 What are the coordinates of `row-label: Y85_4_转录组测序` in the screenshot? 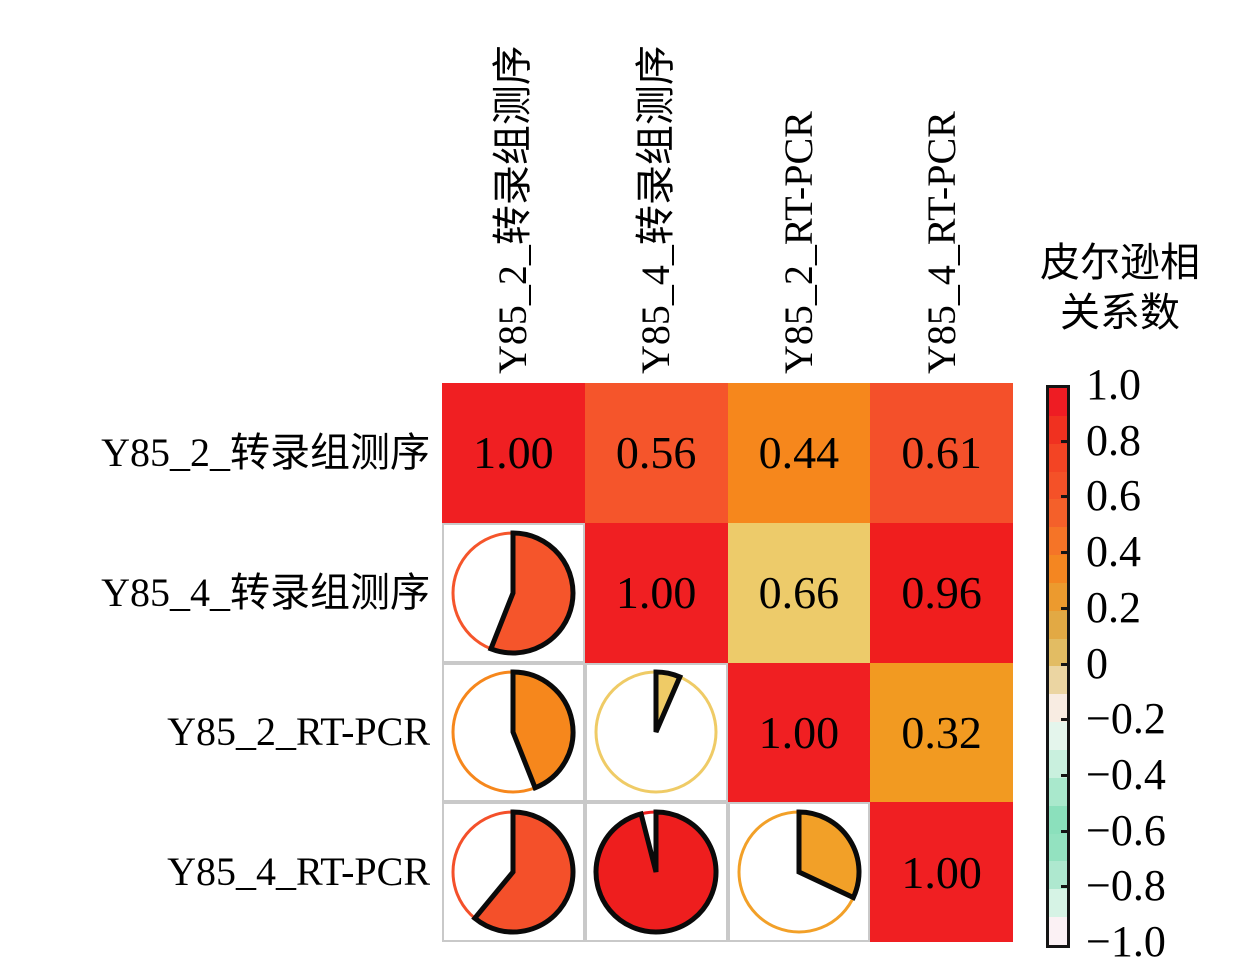 It's located at (265, 592).